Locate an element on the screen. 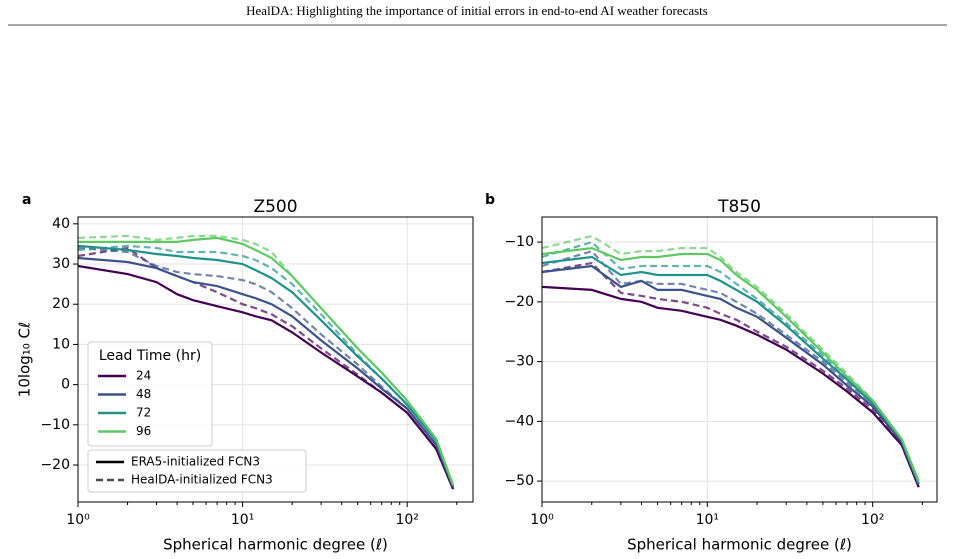 The height and width of the screenshot is (559, 955). y-tick-label: −30 is located at coordinates (519, 362).